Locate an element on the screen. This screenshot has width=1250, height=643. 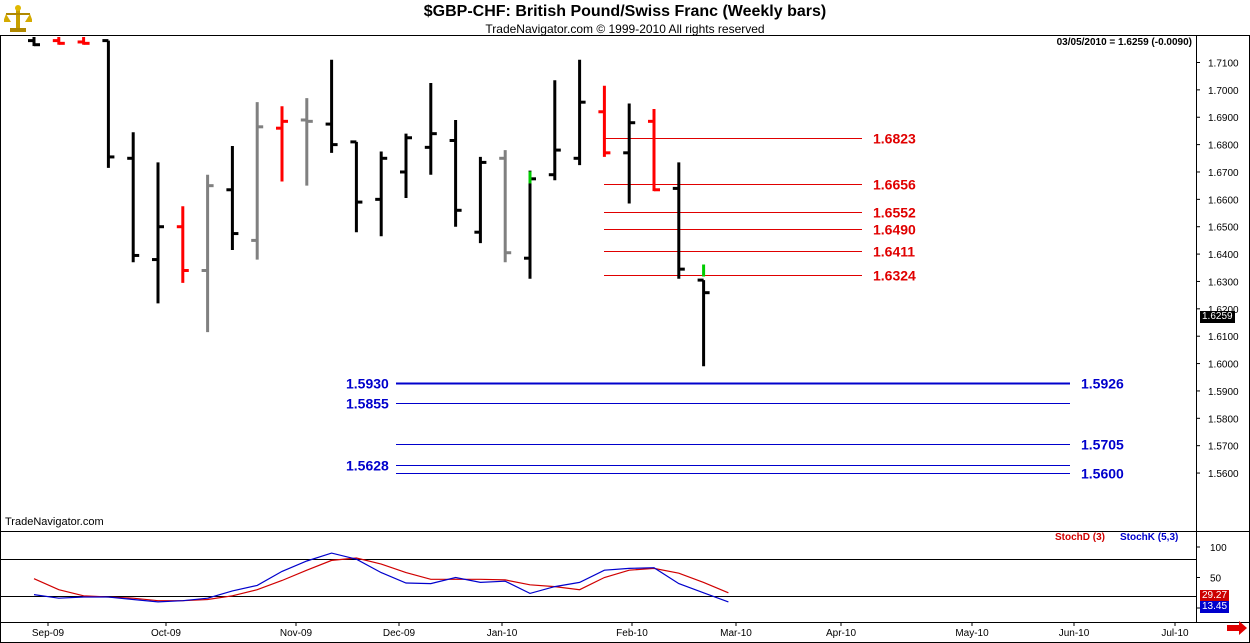
price-tick-label: 1.6600 is located at coordinates (1223, 200).